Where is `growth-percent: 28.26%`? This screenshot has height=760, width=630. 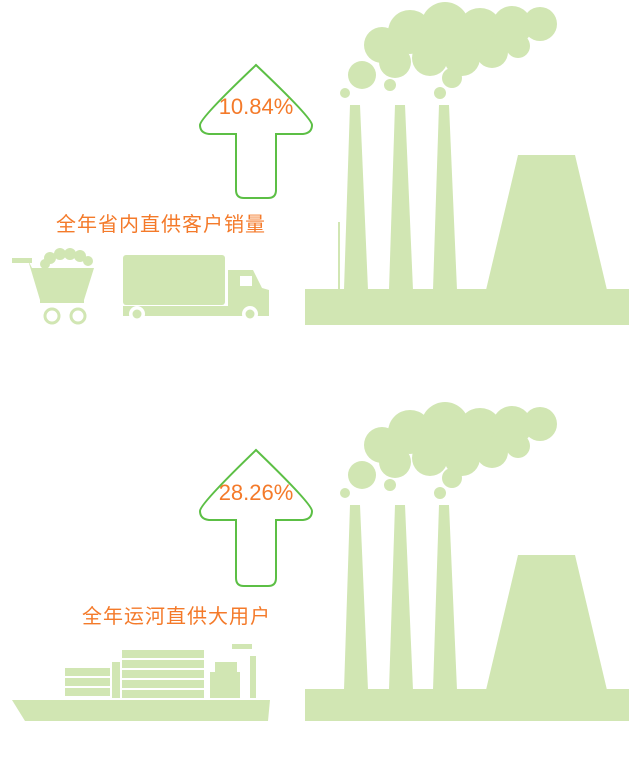
growth-percent: 28.26% is located at coordinates (256, 492).